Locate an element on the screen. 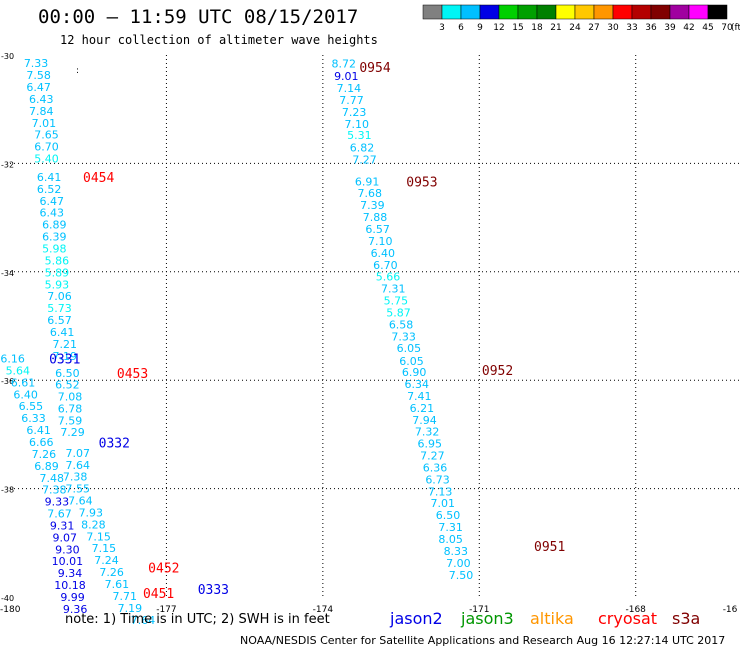  pass-time-label: 0454 is located at coordinates (98, 178).